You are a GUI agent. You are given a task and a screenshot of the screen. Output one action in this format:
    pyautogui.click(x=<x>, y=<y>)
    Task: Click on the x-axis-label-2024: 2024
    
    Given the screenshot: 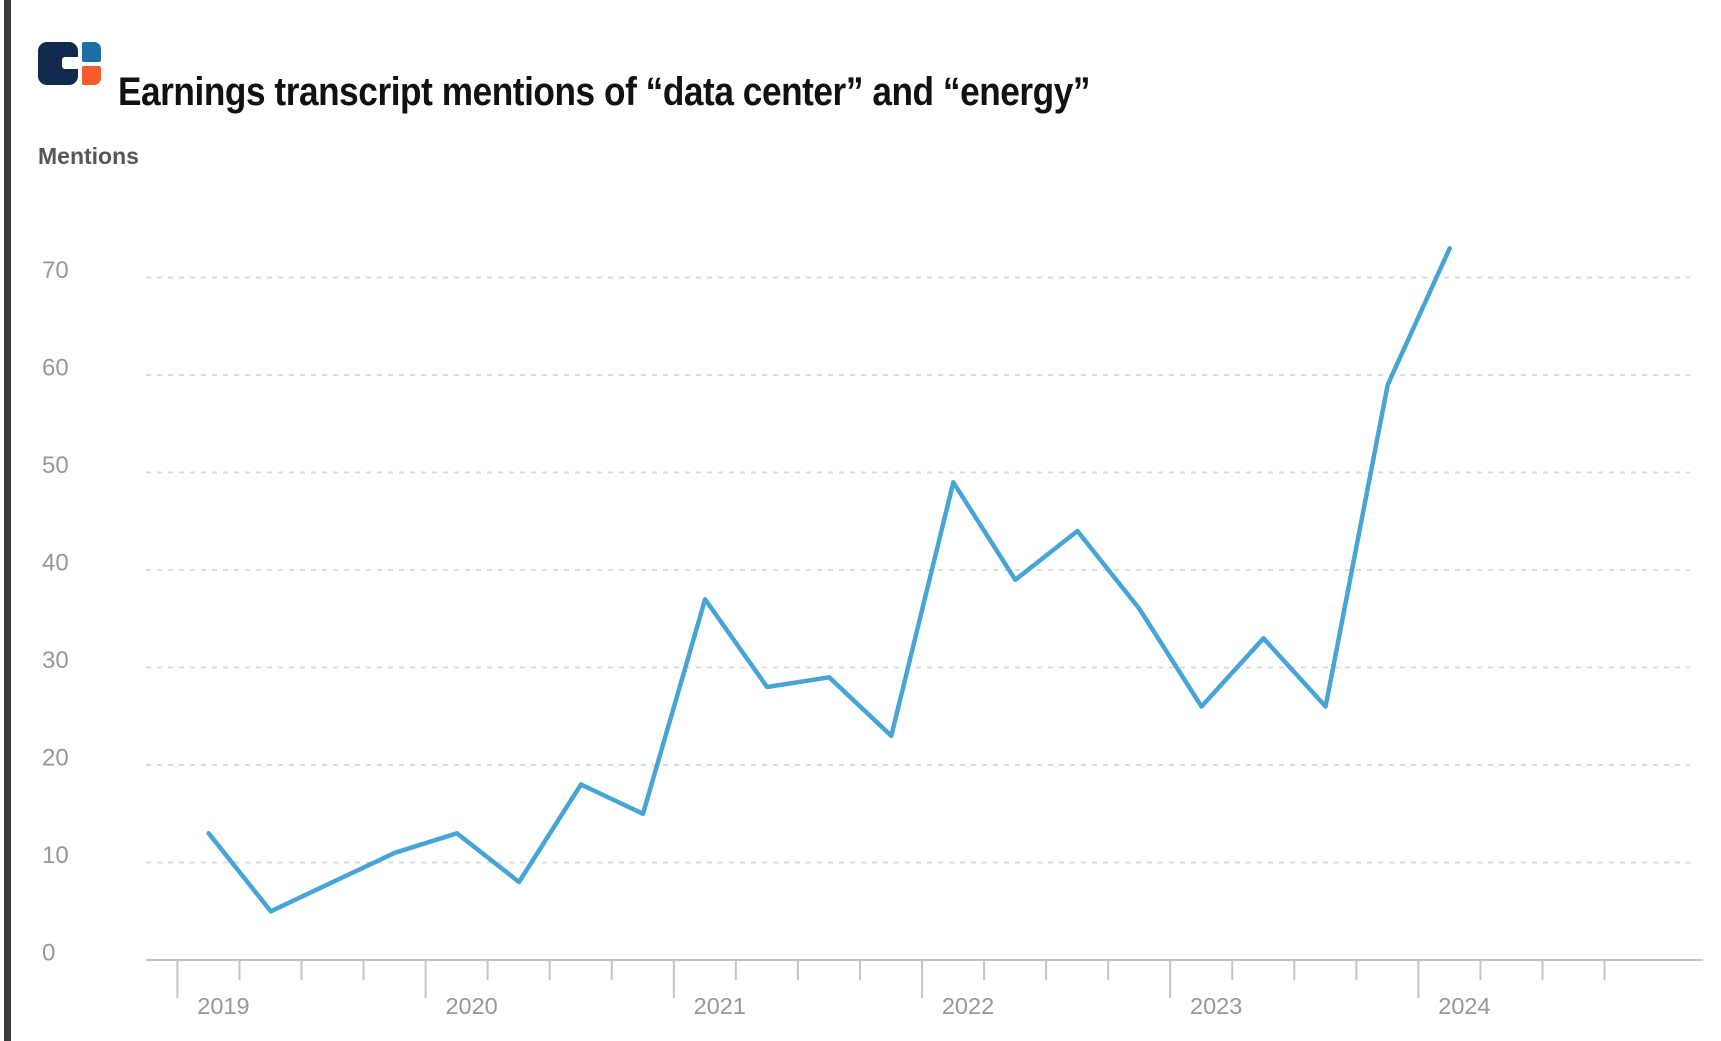 What is the action you would take?
    pyautogui.click(x=1464, y=1006)
    